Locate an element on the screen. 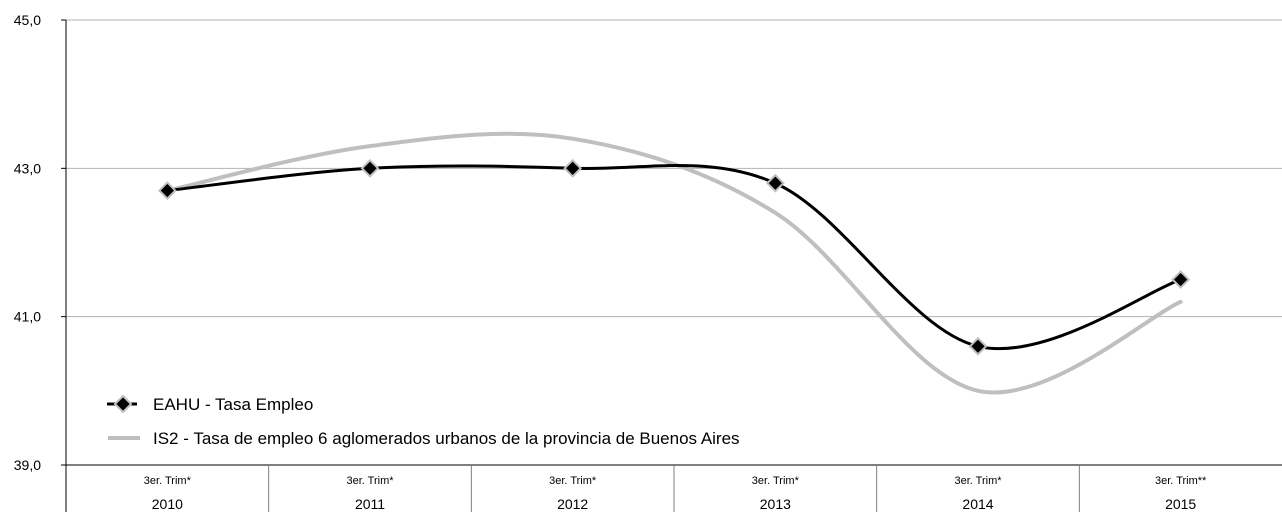 The width and height of the screenshot is (1282, 517). y-tick-label: 39,0 is located at coordinates (27, 465).